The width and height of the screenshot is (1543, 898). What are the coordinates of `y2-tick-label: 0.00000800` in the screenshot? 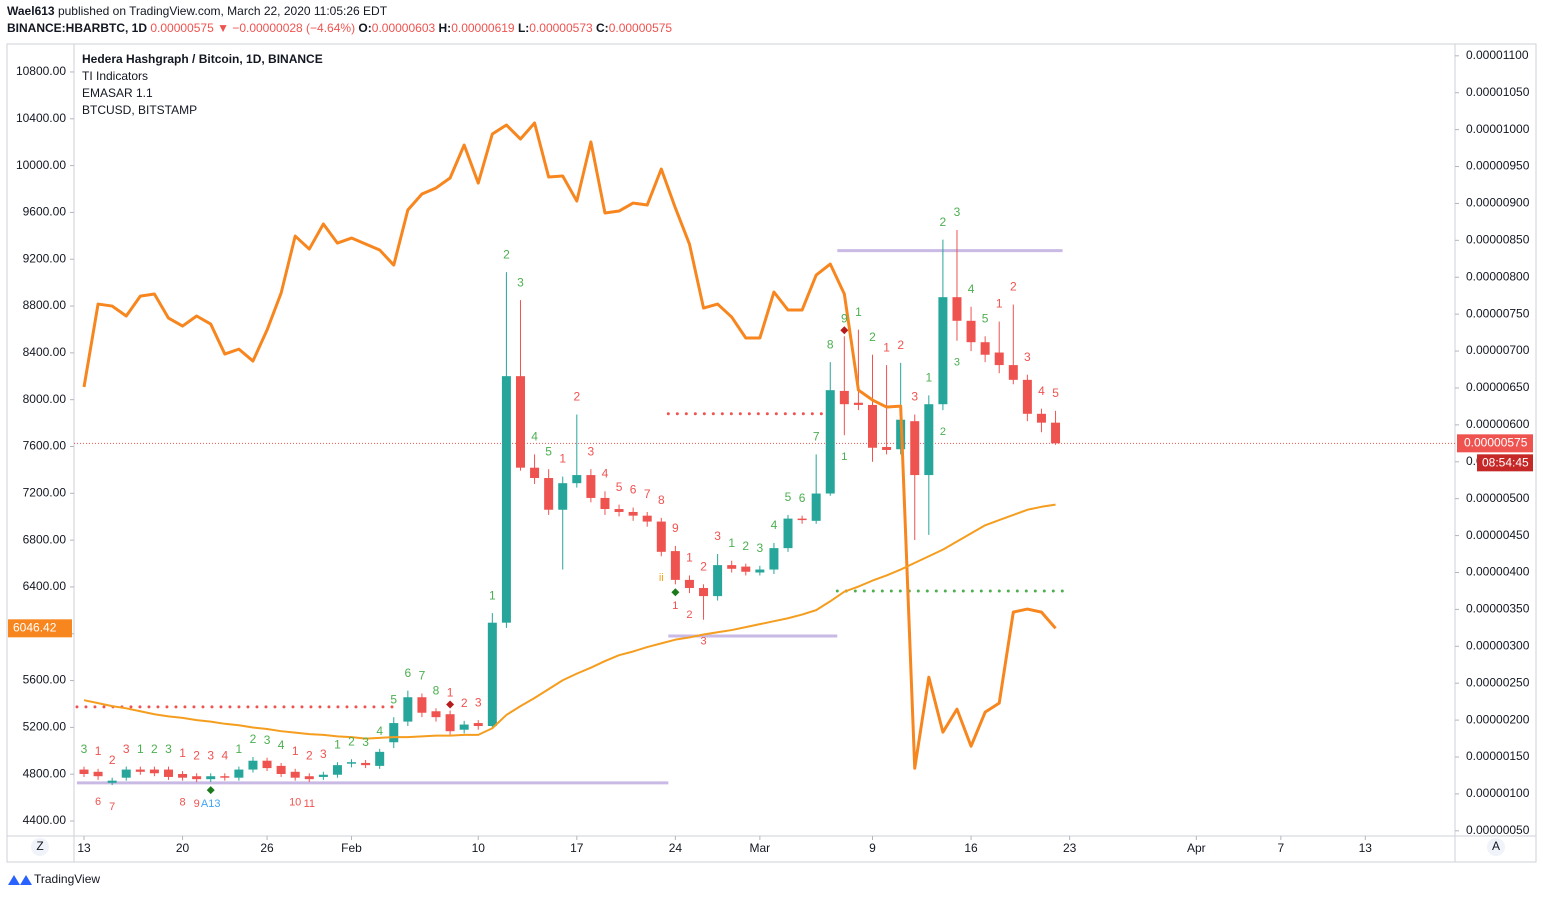 It's located at (1498, 276).